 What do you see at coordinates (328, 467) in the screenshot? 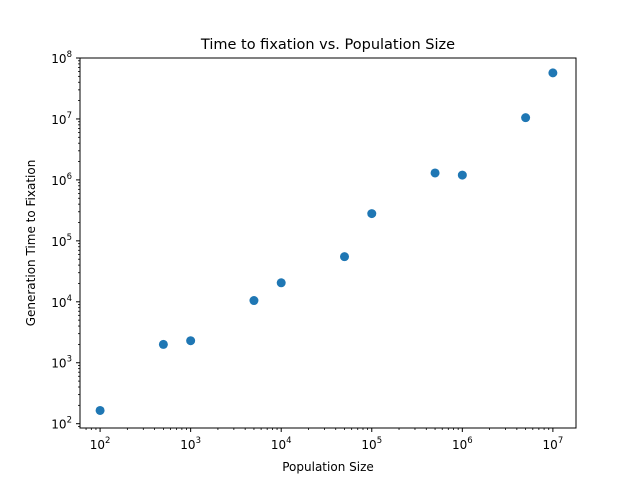
I see `x-axis-label: Population Size` at bounding box center [328, 467].